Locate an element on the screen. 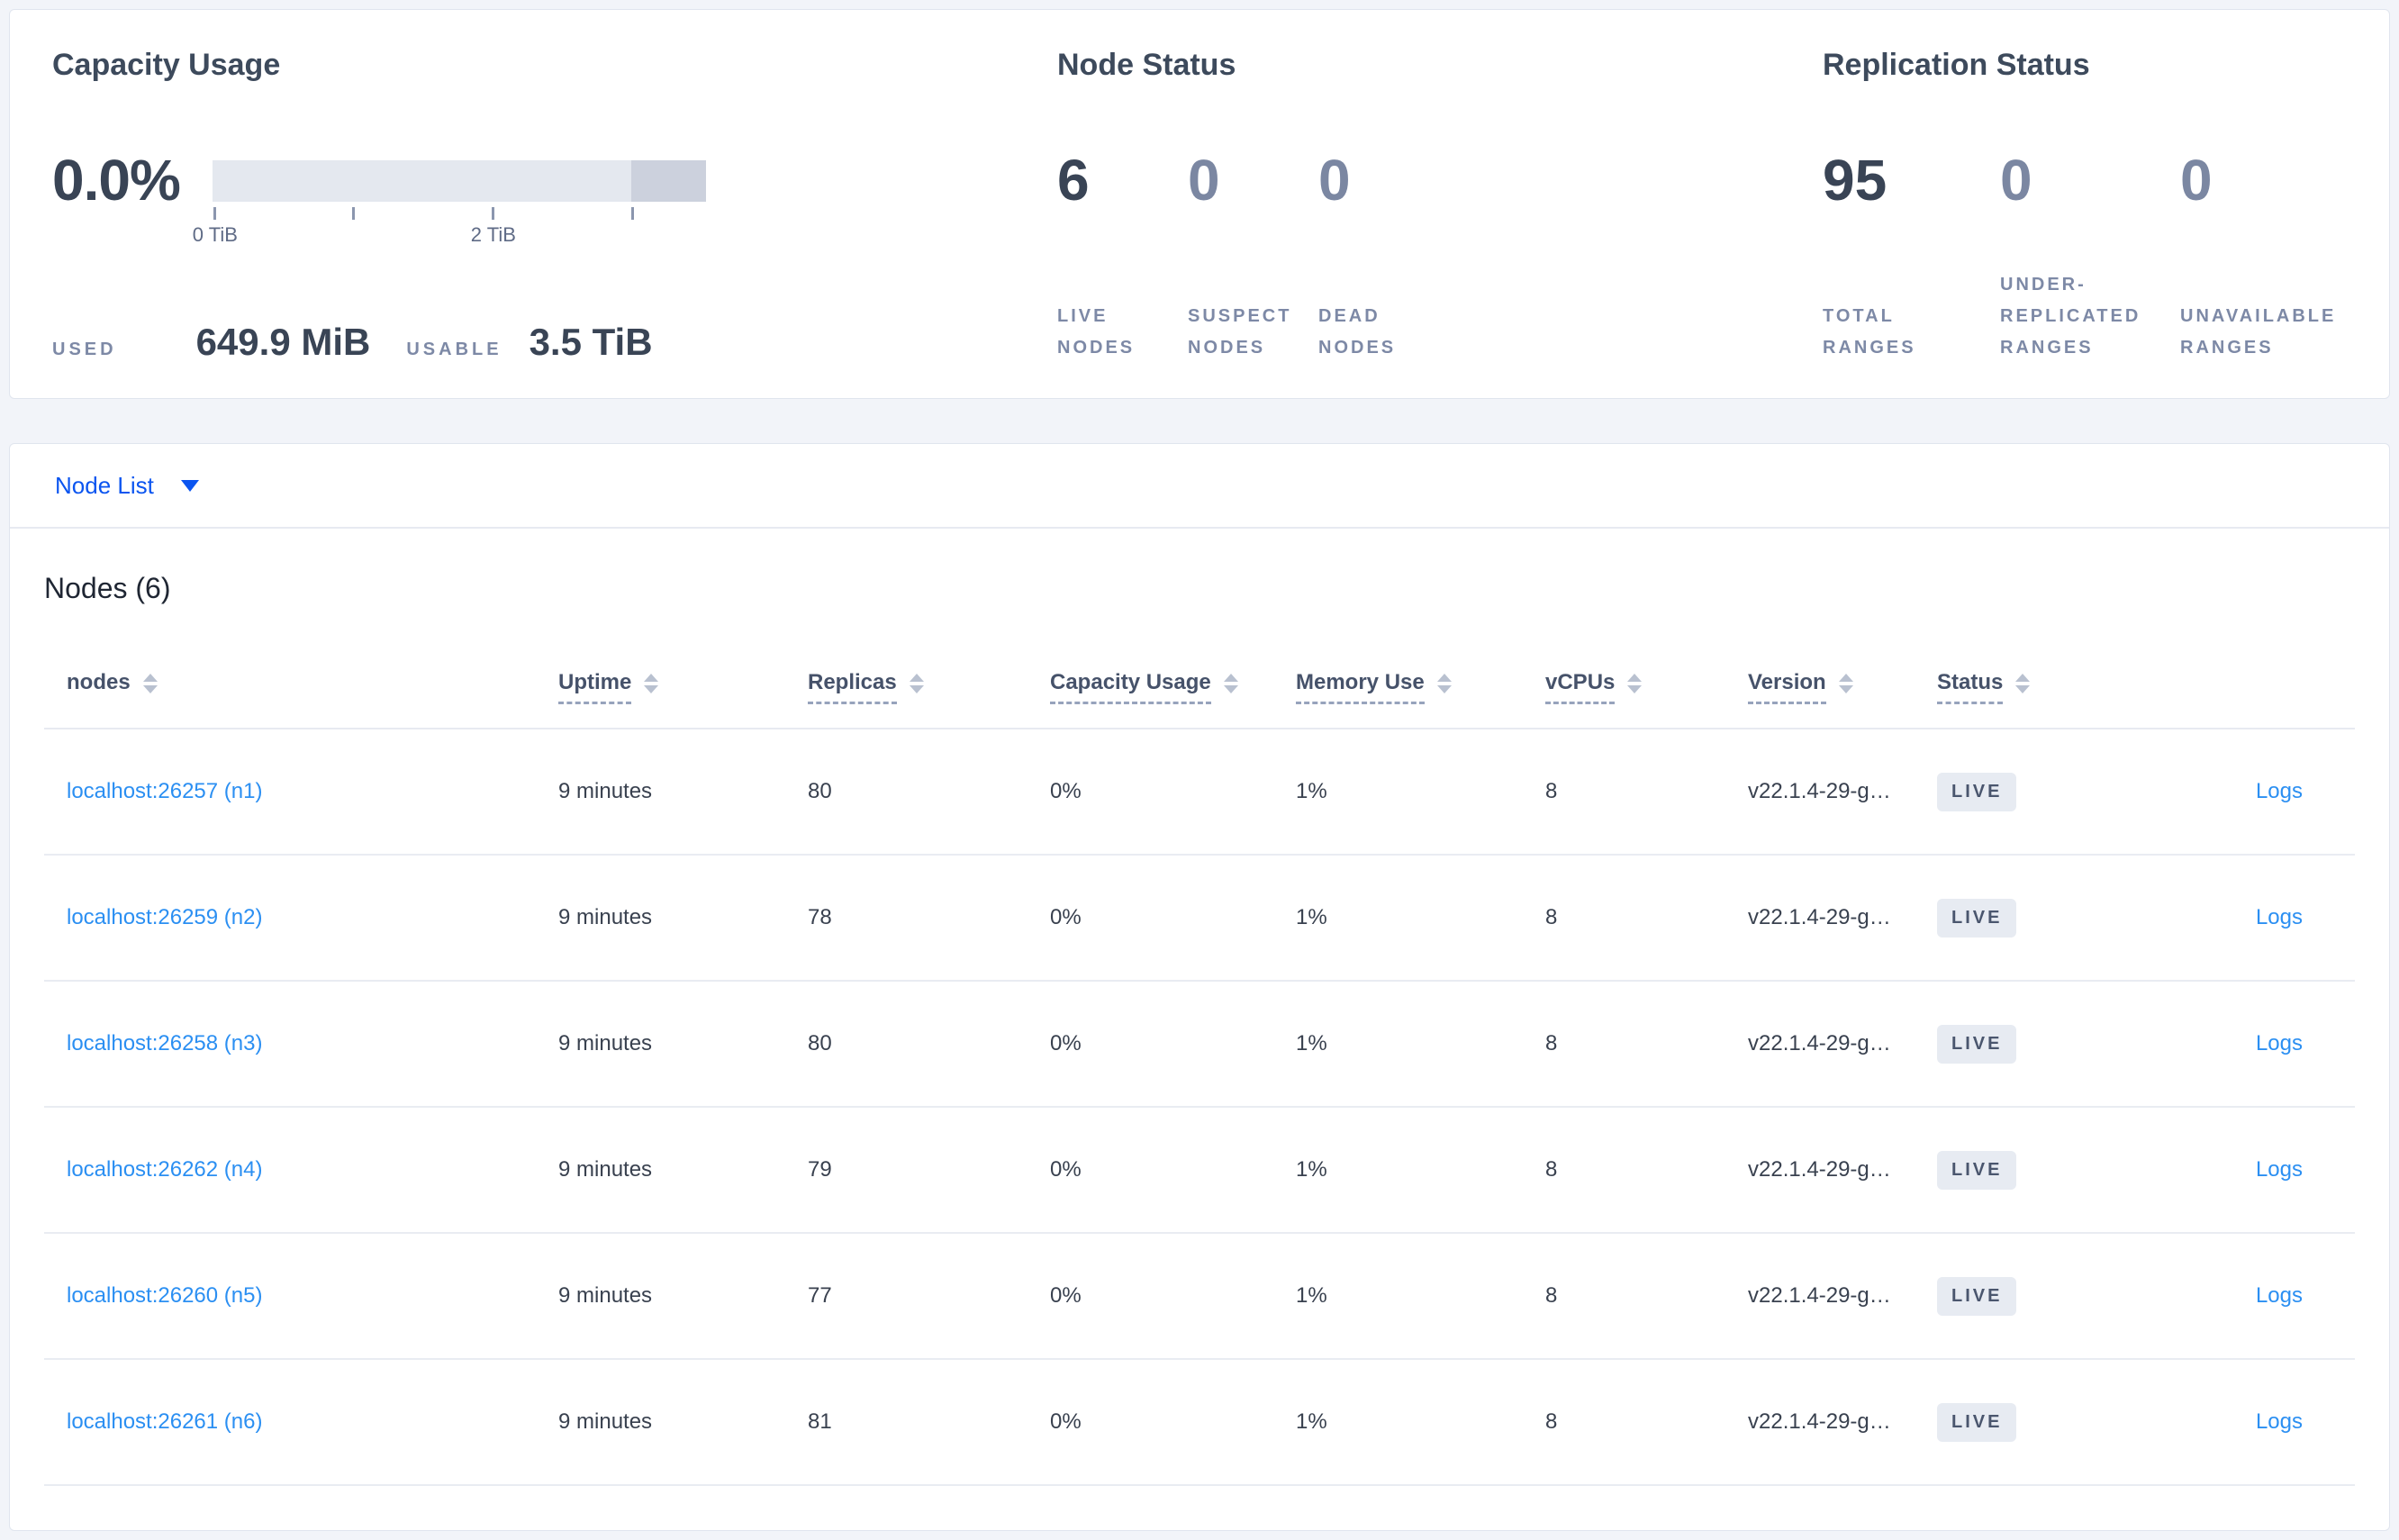 Image resolution: width=2399 pixels, height=1540 pixels. capacity-bar-other-segment is located at coordinates (668, 181).